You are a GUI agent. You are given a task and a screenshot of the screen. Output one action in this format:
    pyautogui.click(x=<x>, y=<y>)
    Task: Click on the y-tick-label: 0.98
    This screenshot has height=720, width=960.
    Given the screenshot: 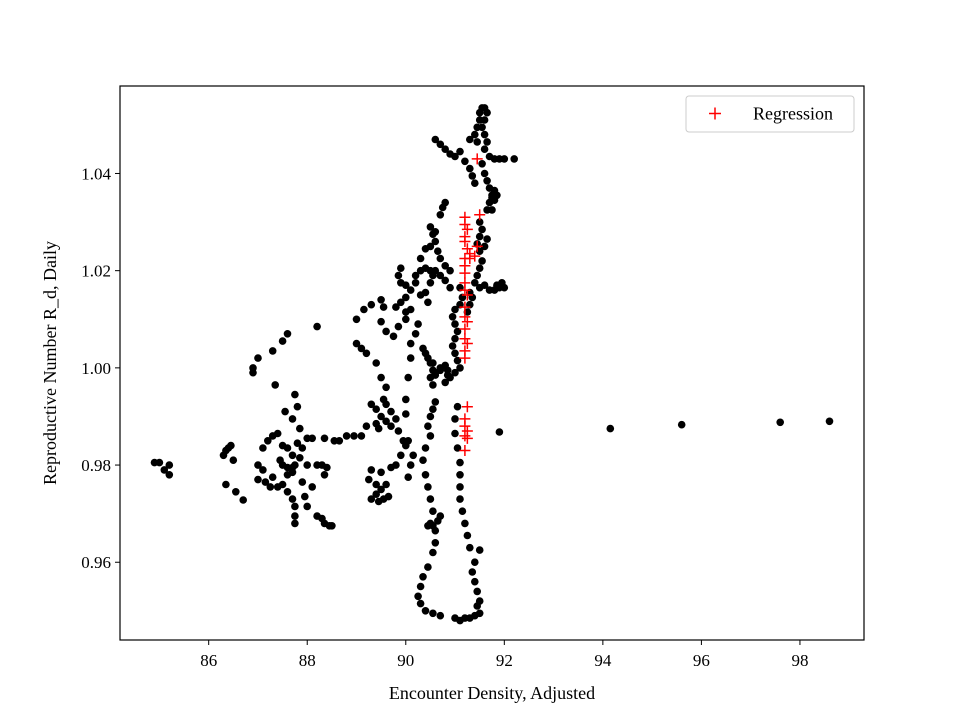 What is the action you would take?
    pyautogui.click(x=96, y=465)
    